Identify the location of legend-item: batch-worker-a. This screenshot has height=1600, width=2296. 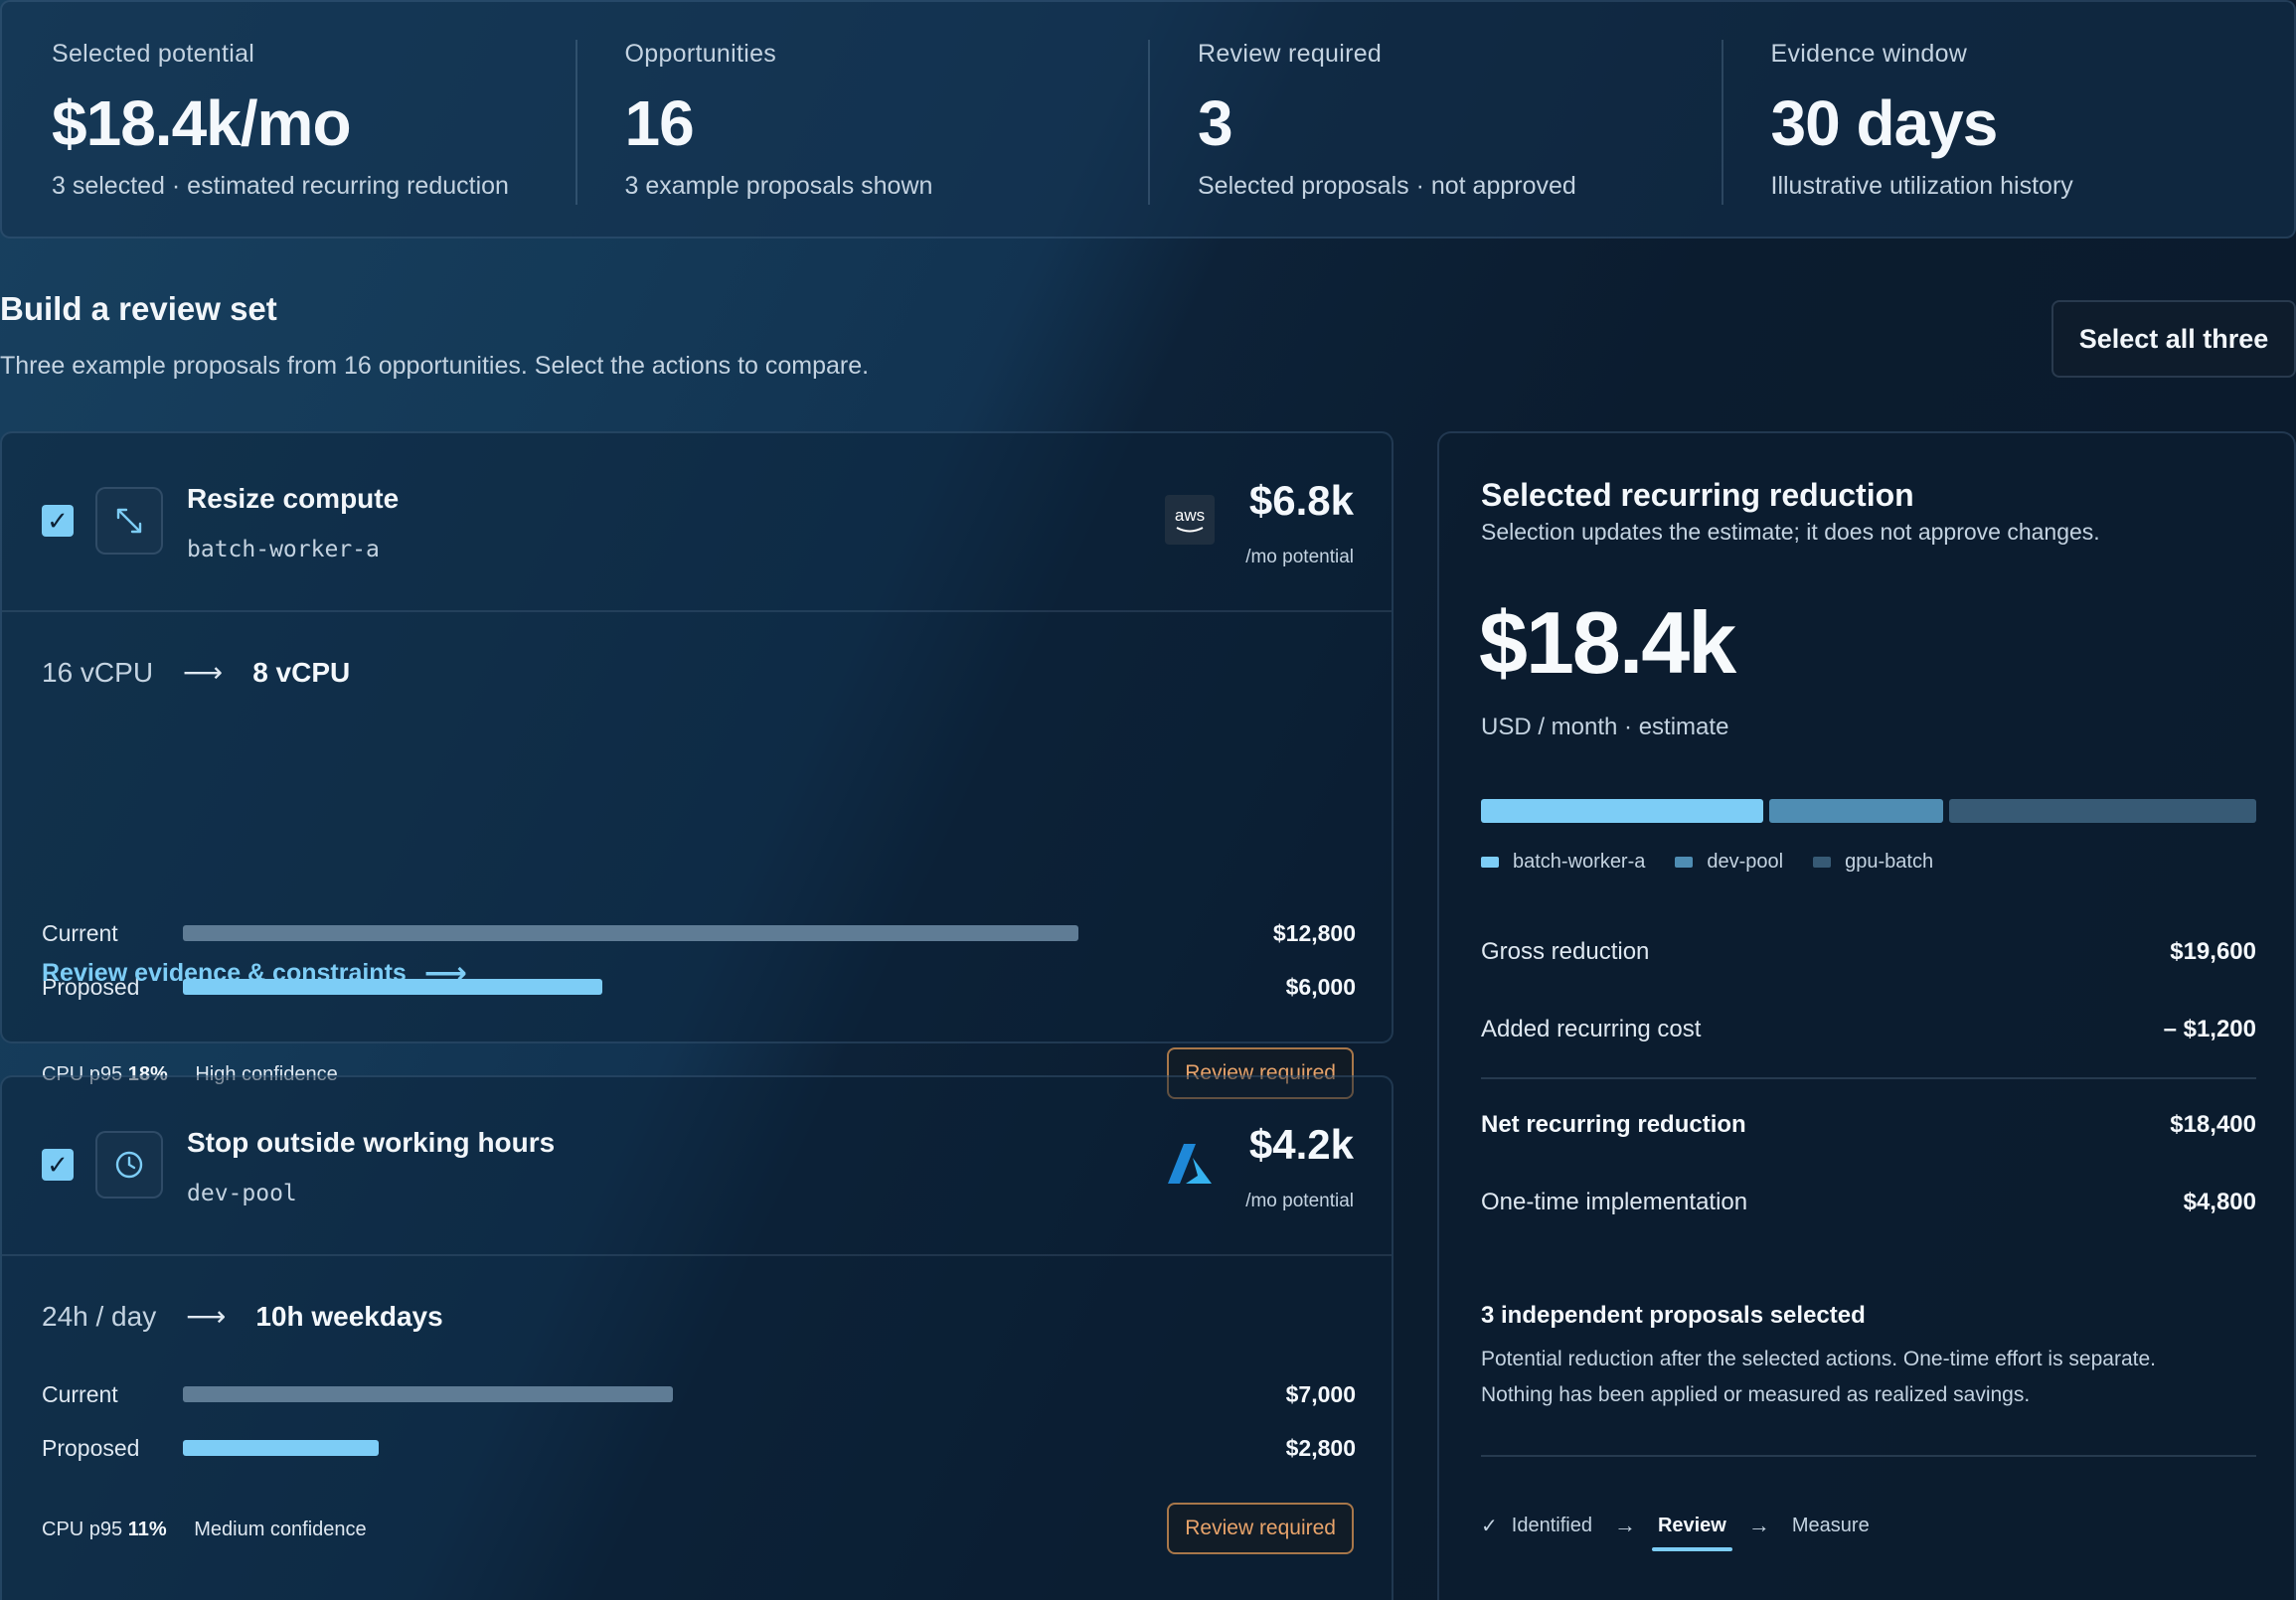
(1563, 863).